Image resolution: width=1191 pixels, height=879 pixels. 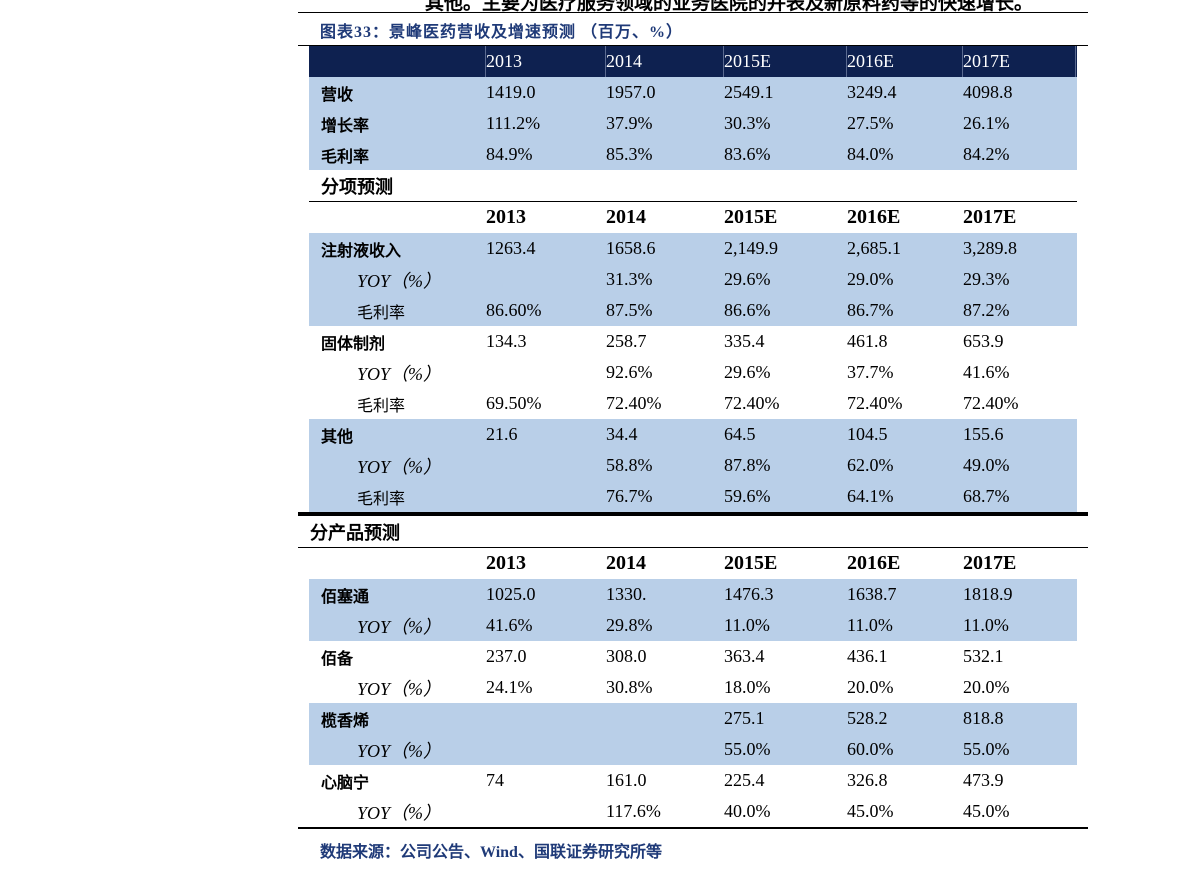 What do you see at coordinates (749, 594) in the screenshot?
I see `cell: 1476.3` at bounding box center [749, 594].